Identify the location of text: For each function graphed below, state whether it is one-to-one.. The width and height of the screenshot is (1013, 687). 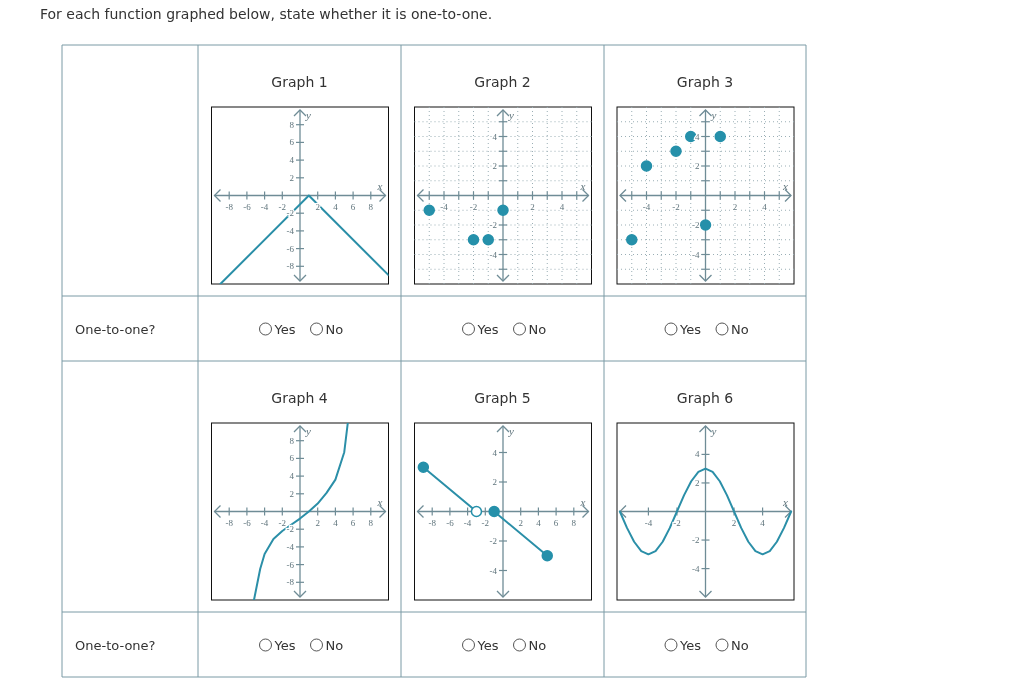
(266, 14).